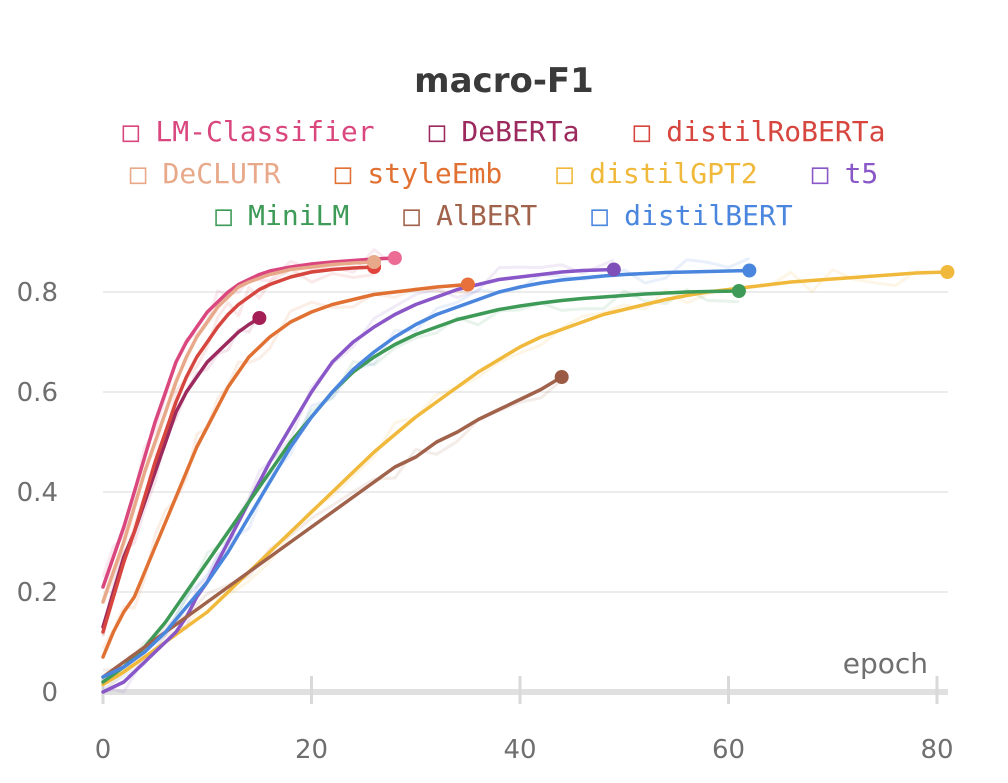  I want to click on legend-item: □ t5, so click(845, 173).